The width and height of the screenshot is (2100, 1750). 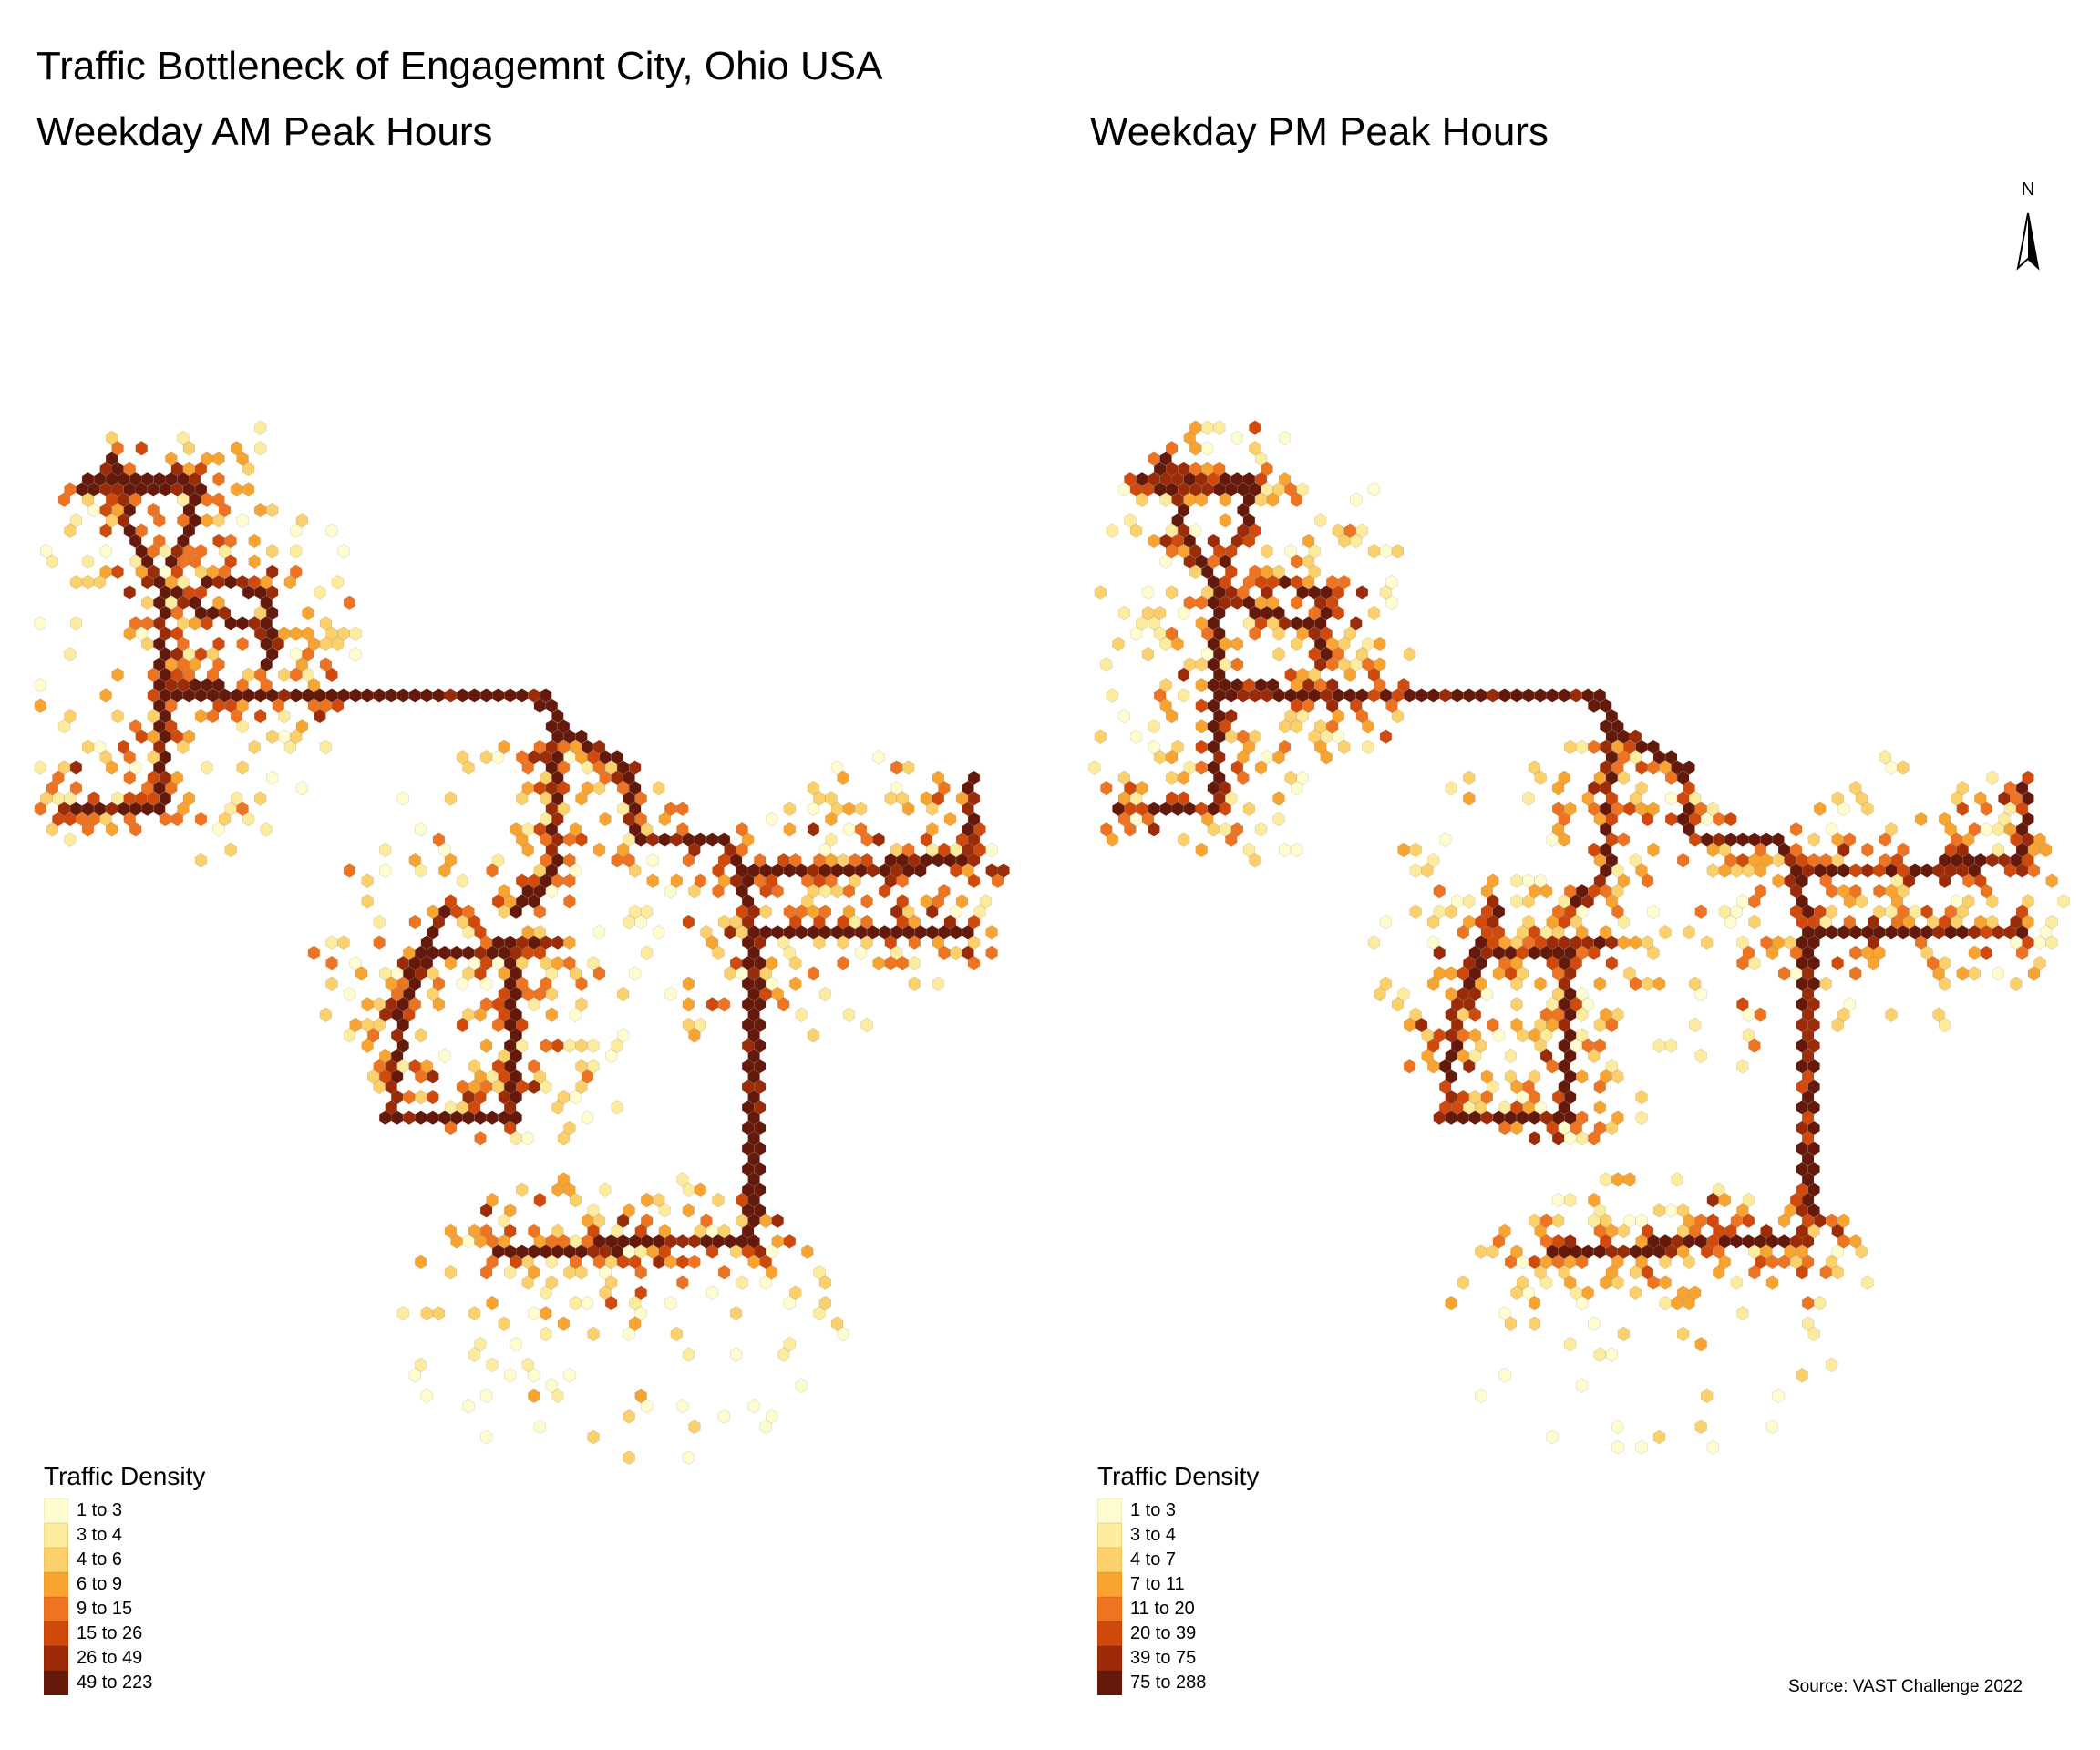 I want to click on legend-item: 3 to 4, so click(x=1178, y=1536).